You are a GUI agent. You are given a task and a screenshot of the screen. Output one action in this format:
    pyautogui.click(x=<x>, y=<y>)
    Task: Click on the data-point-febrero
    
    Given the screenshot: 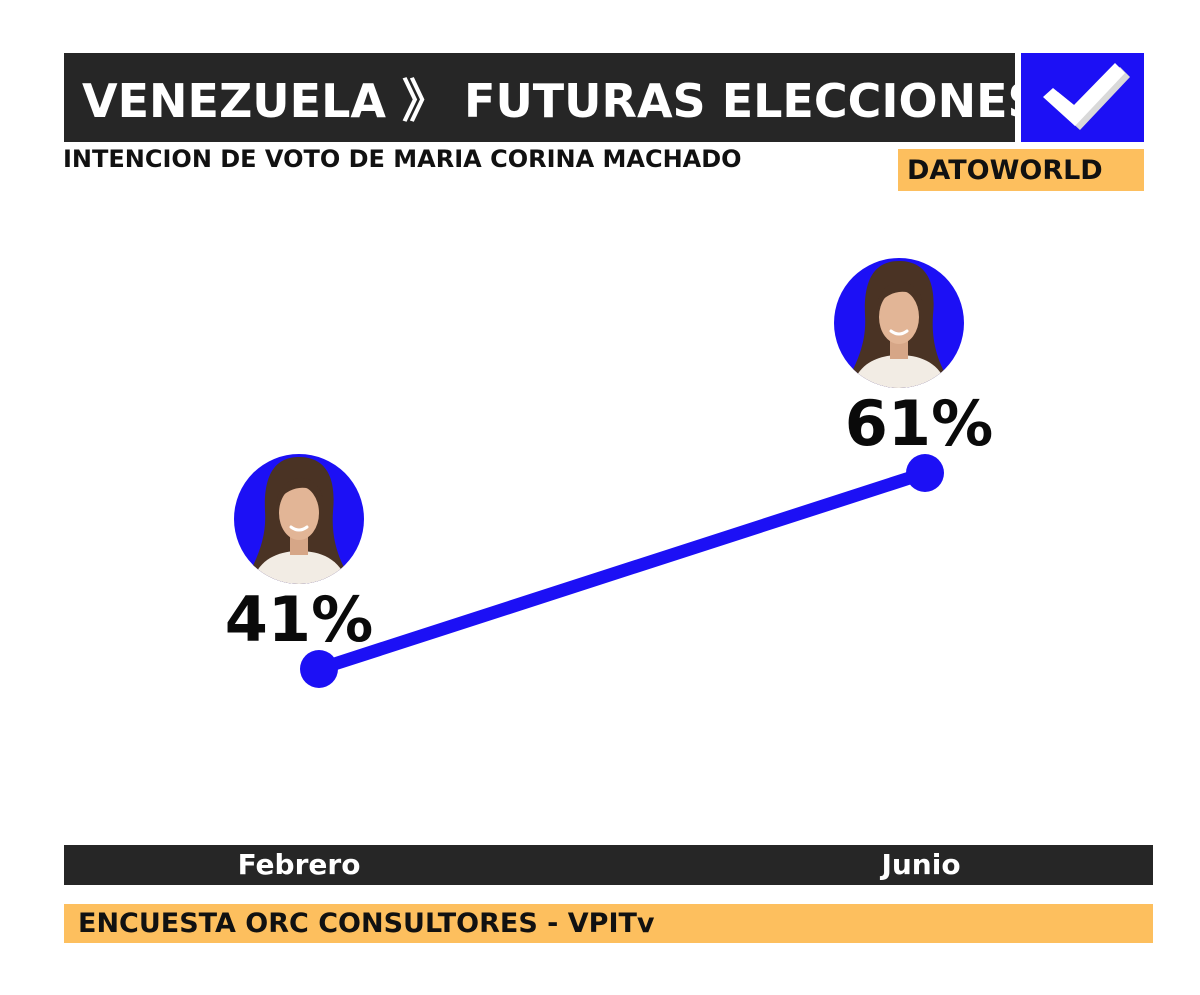 What is the action you would take?
    pyautogui.click(x=319, y=669)
    